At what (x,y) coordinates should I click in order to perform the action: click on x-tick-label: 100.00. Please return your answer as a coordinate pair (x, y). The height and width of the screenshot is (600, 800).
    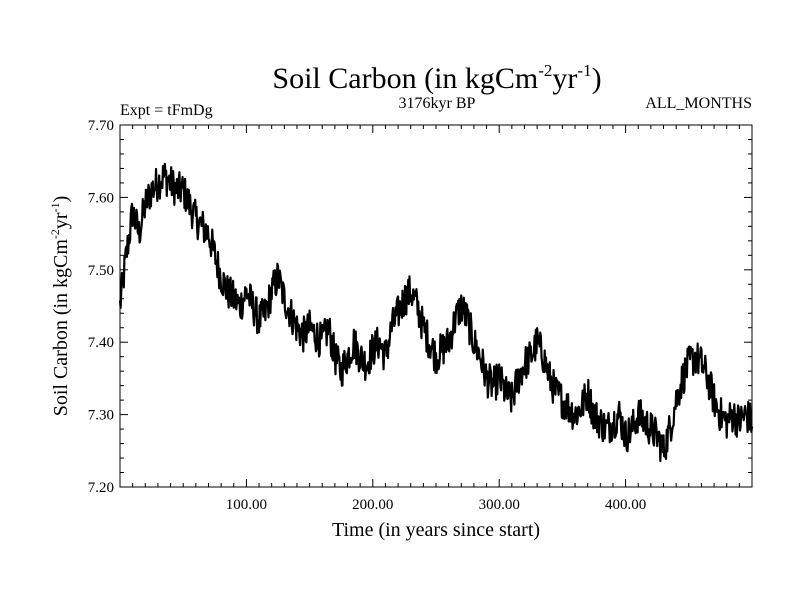
    Looking at the image, I should click on (246, 505).